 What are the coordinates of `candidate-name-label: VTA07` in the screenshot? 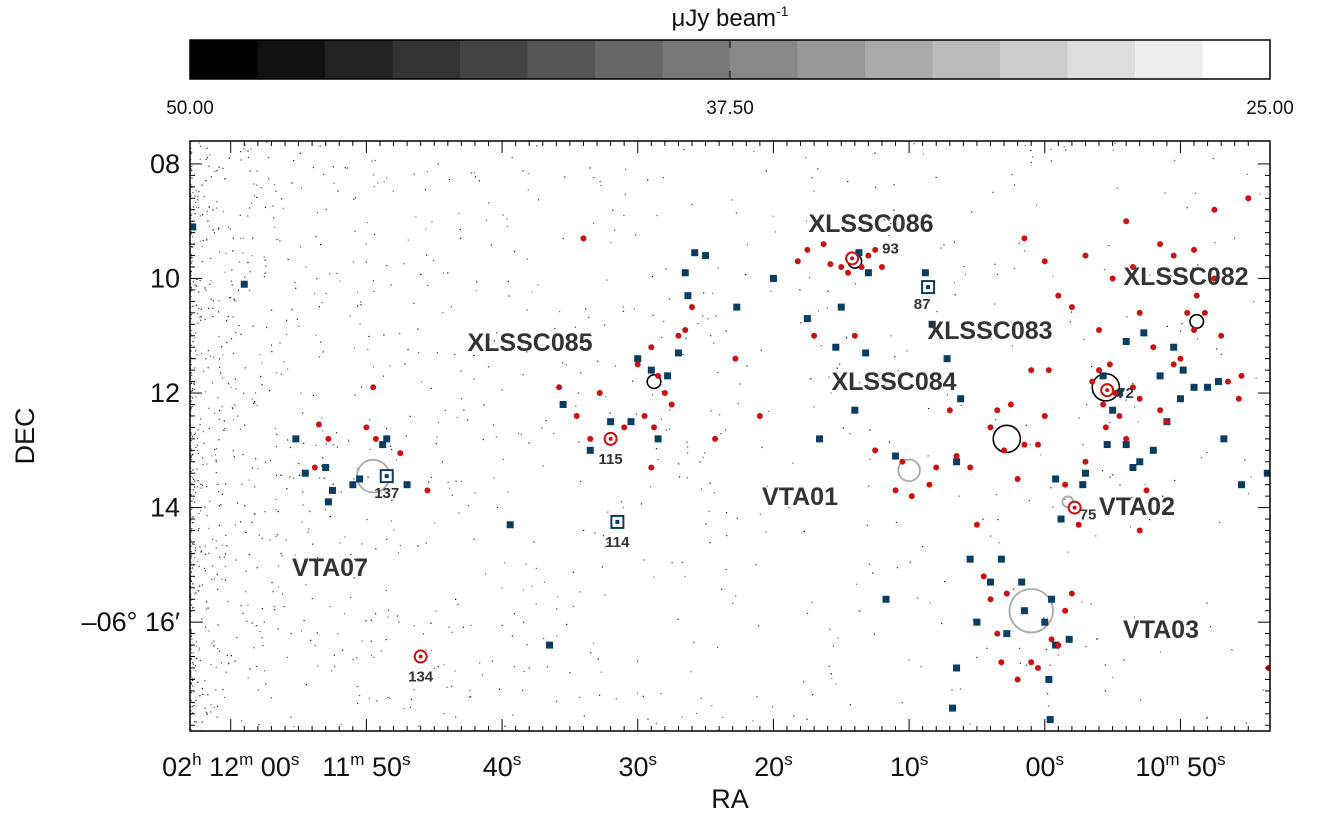 It's located at (330, 568).